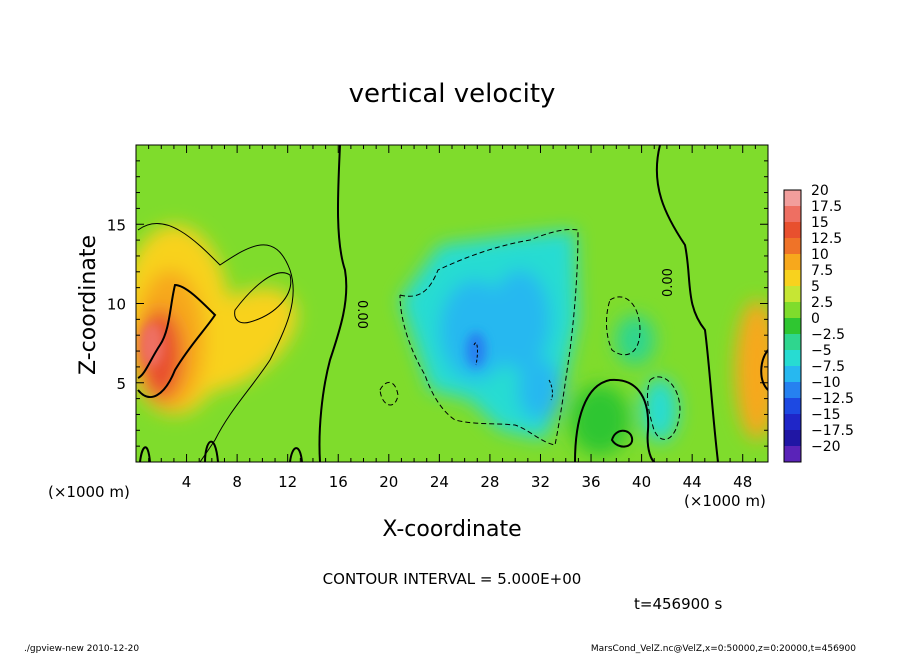 The height and width of the screenshot is (654, 904). Describe the element at coordinates (361, 314) in the screenshot. I see `contour-label-1: 0.00` at that location.